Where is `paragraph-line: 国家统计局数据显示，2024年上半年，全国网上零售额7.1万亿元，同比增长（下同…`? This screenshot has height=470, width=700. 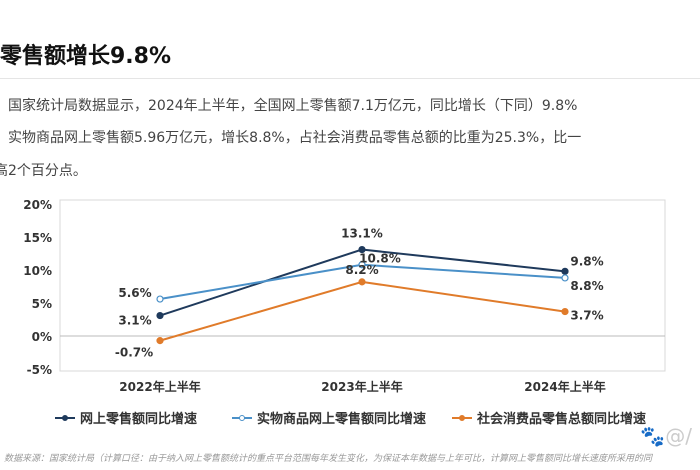 paragraph-line: 国家统计局数据显示，2024年上半年，全国网上零售额7.1万亿元，同比增长（下同… is located at coordinates (293, 106).